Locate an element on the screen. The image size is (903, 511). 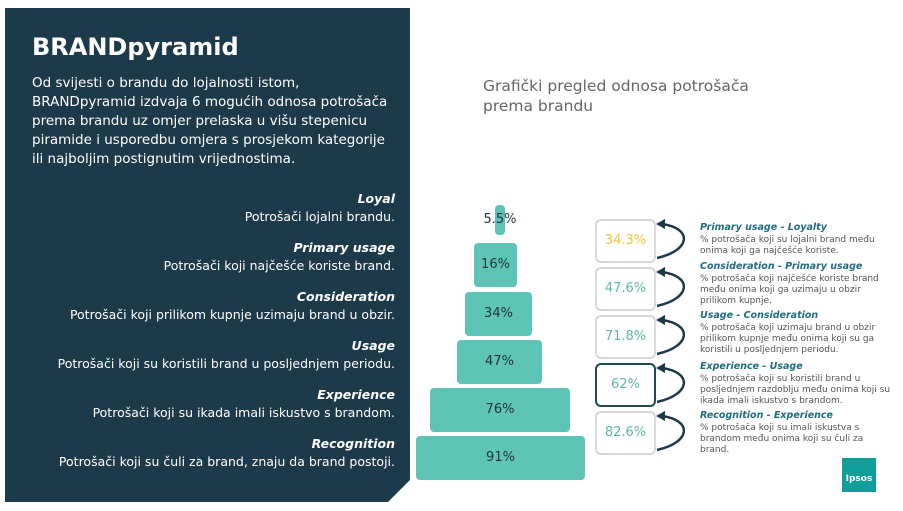
level-name: Consideration is located at coordinates (345, 296).